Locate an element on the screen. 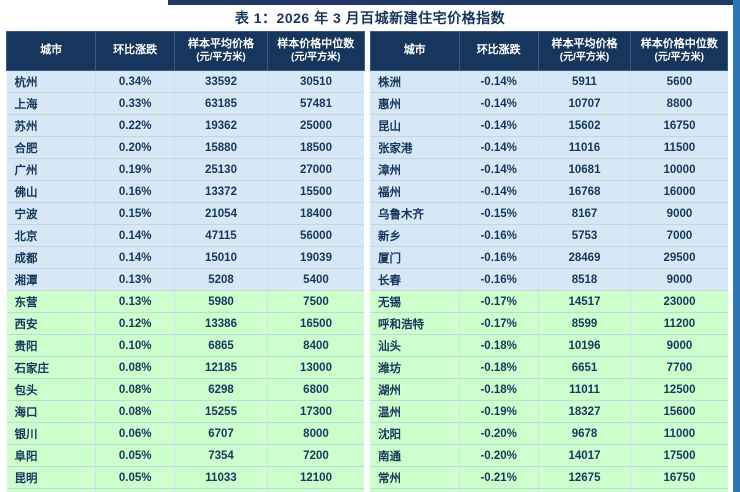  median-price-cell: 15500 is located at coordinates (315, 191).